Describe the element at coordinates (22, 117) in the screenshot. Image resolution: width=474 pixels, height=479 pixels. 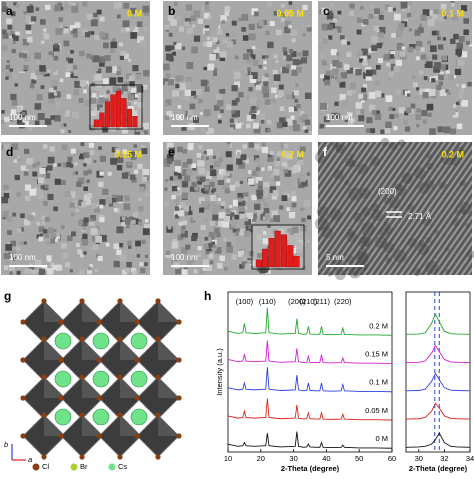
I see `scale-bar-label: 100 nm` at that location.